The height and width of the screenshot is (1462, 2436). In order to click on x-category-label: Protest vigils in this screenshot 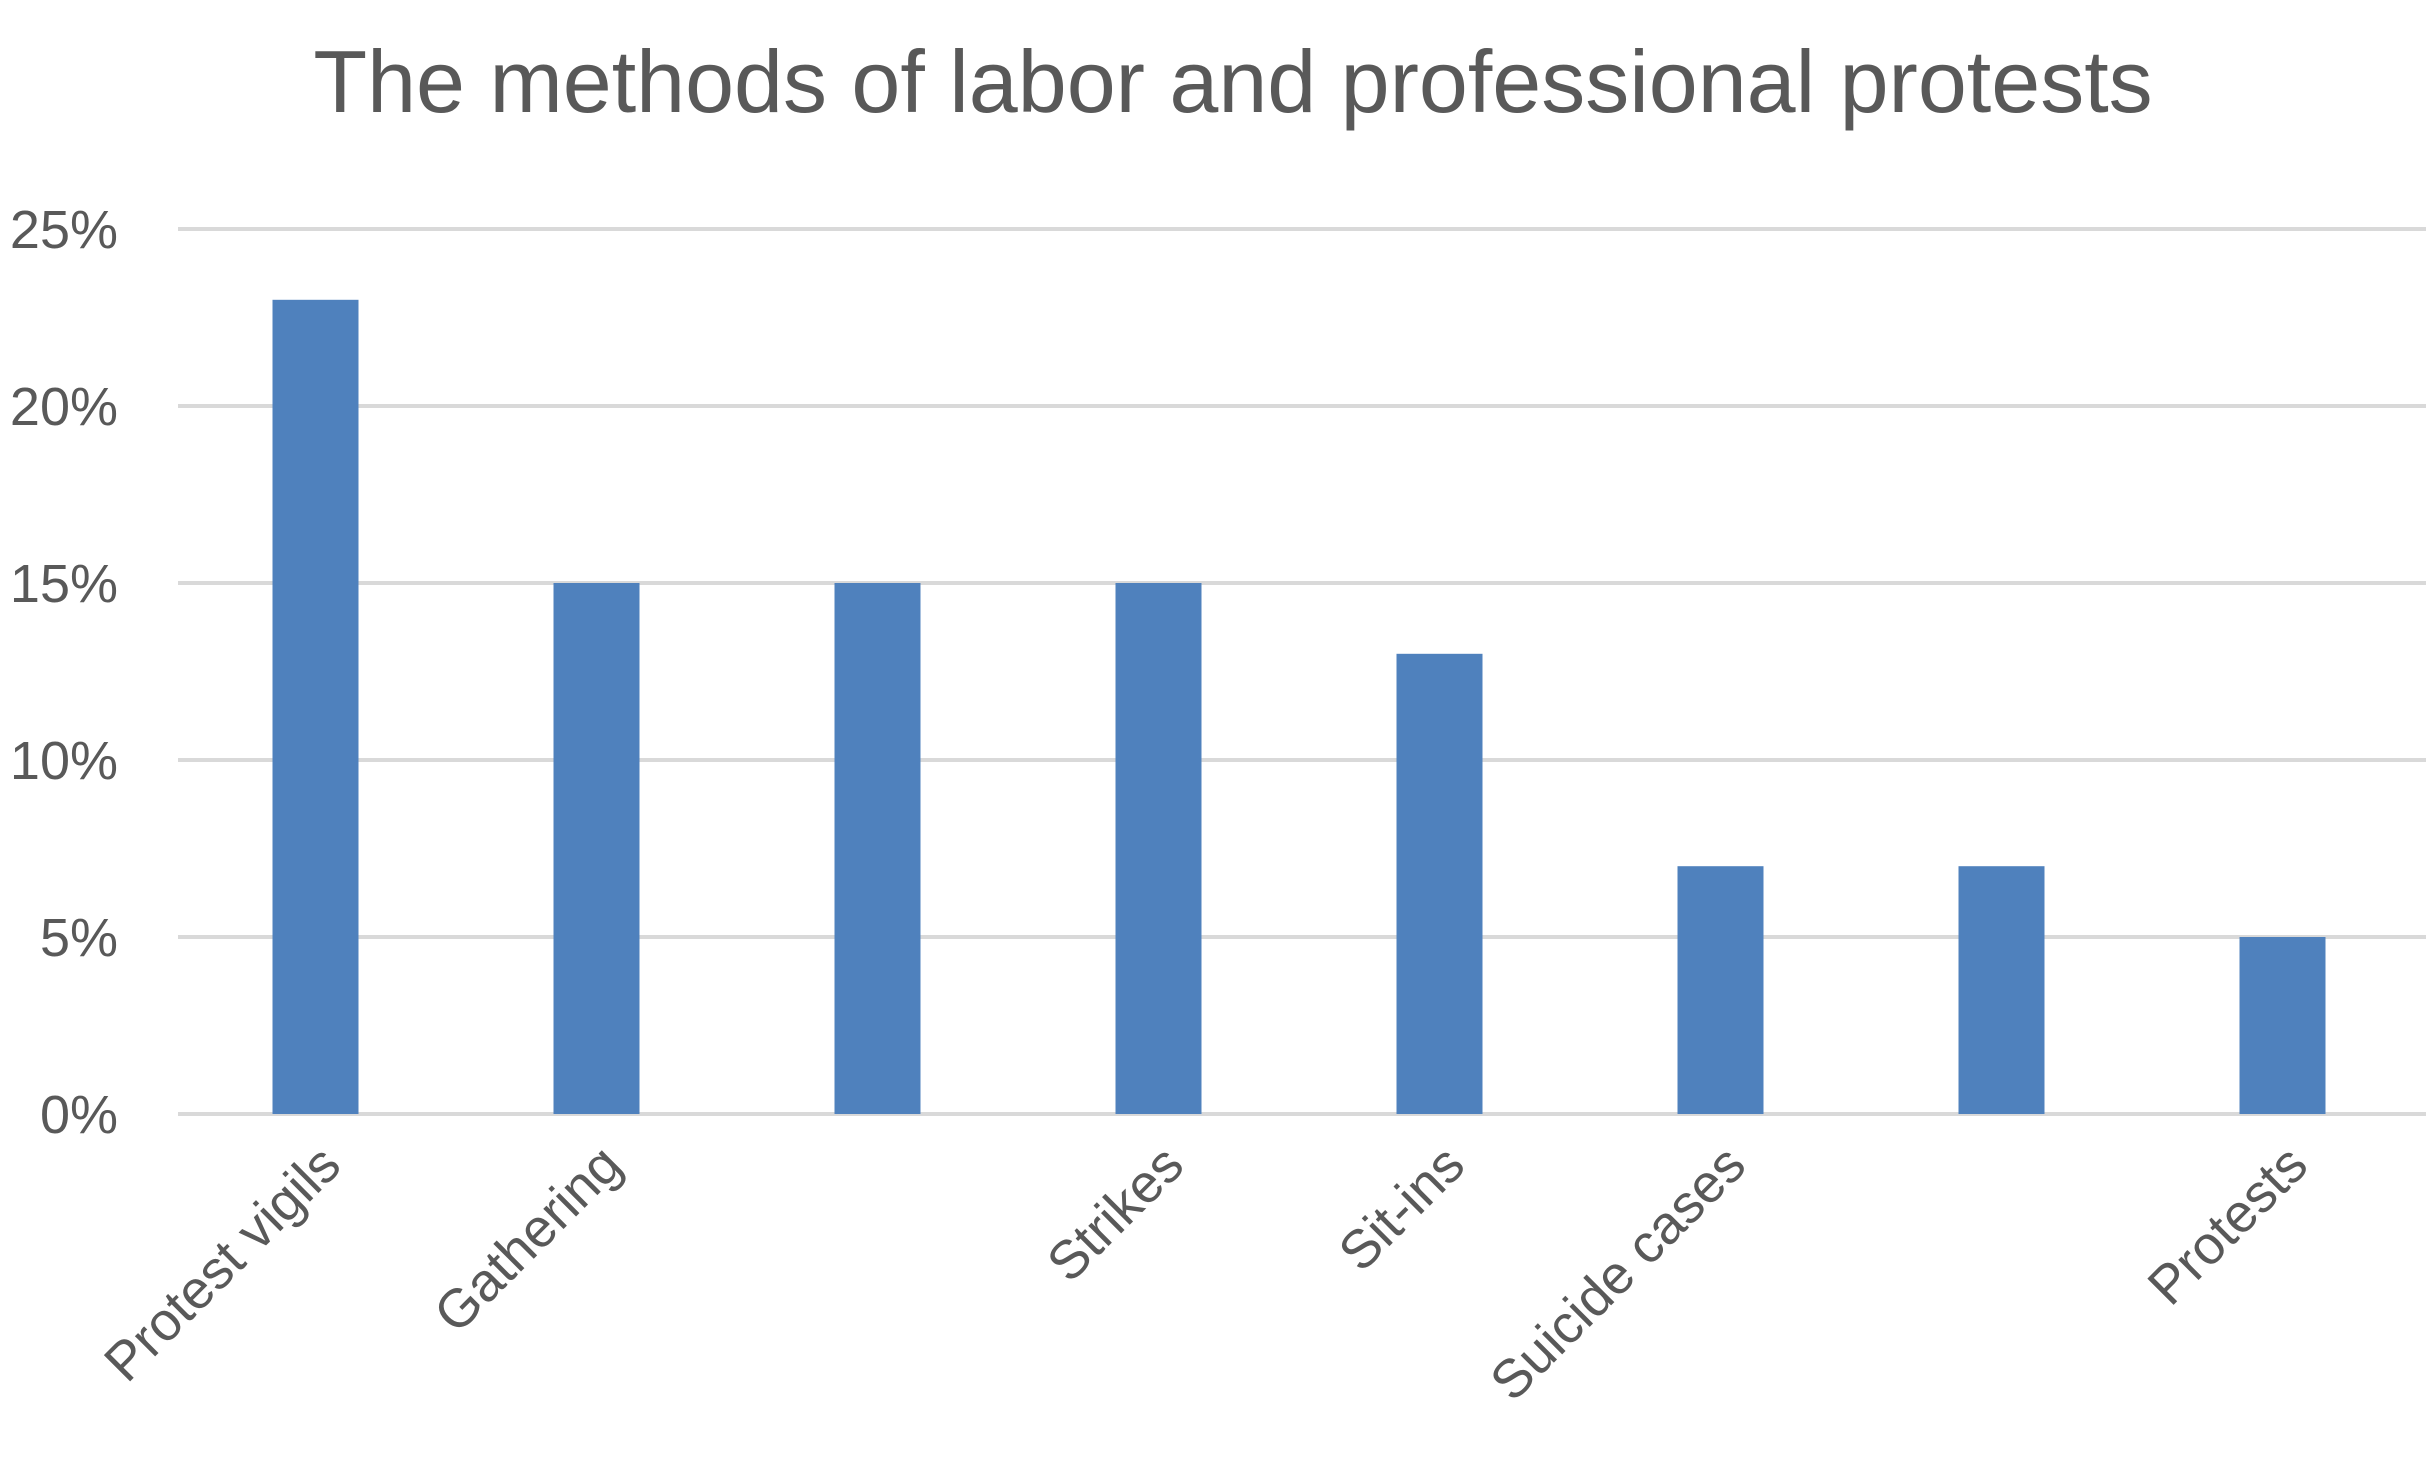, I will do `click(222, 1263)`.